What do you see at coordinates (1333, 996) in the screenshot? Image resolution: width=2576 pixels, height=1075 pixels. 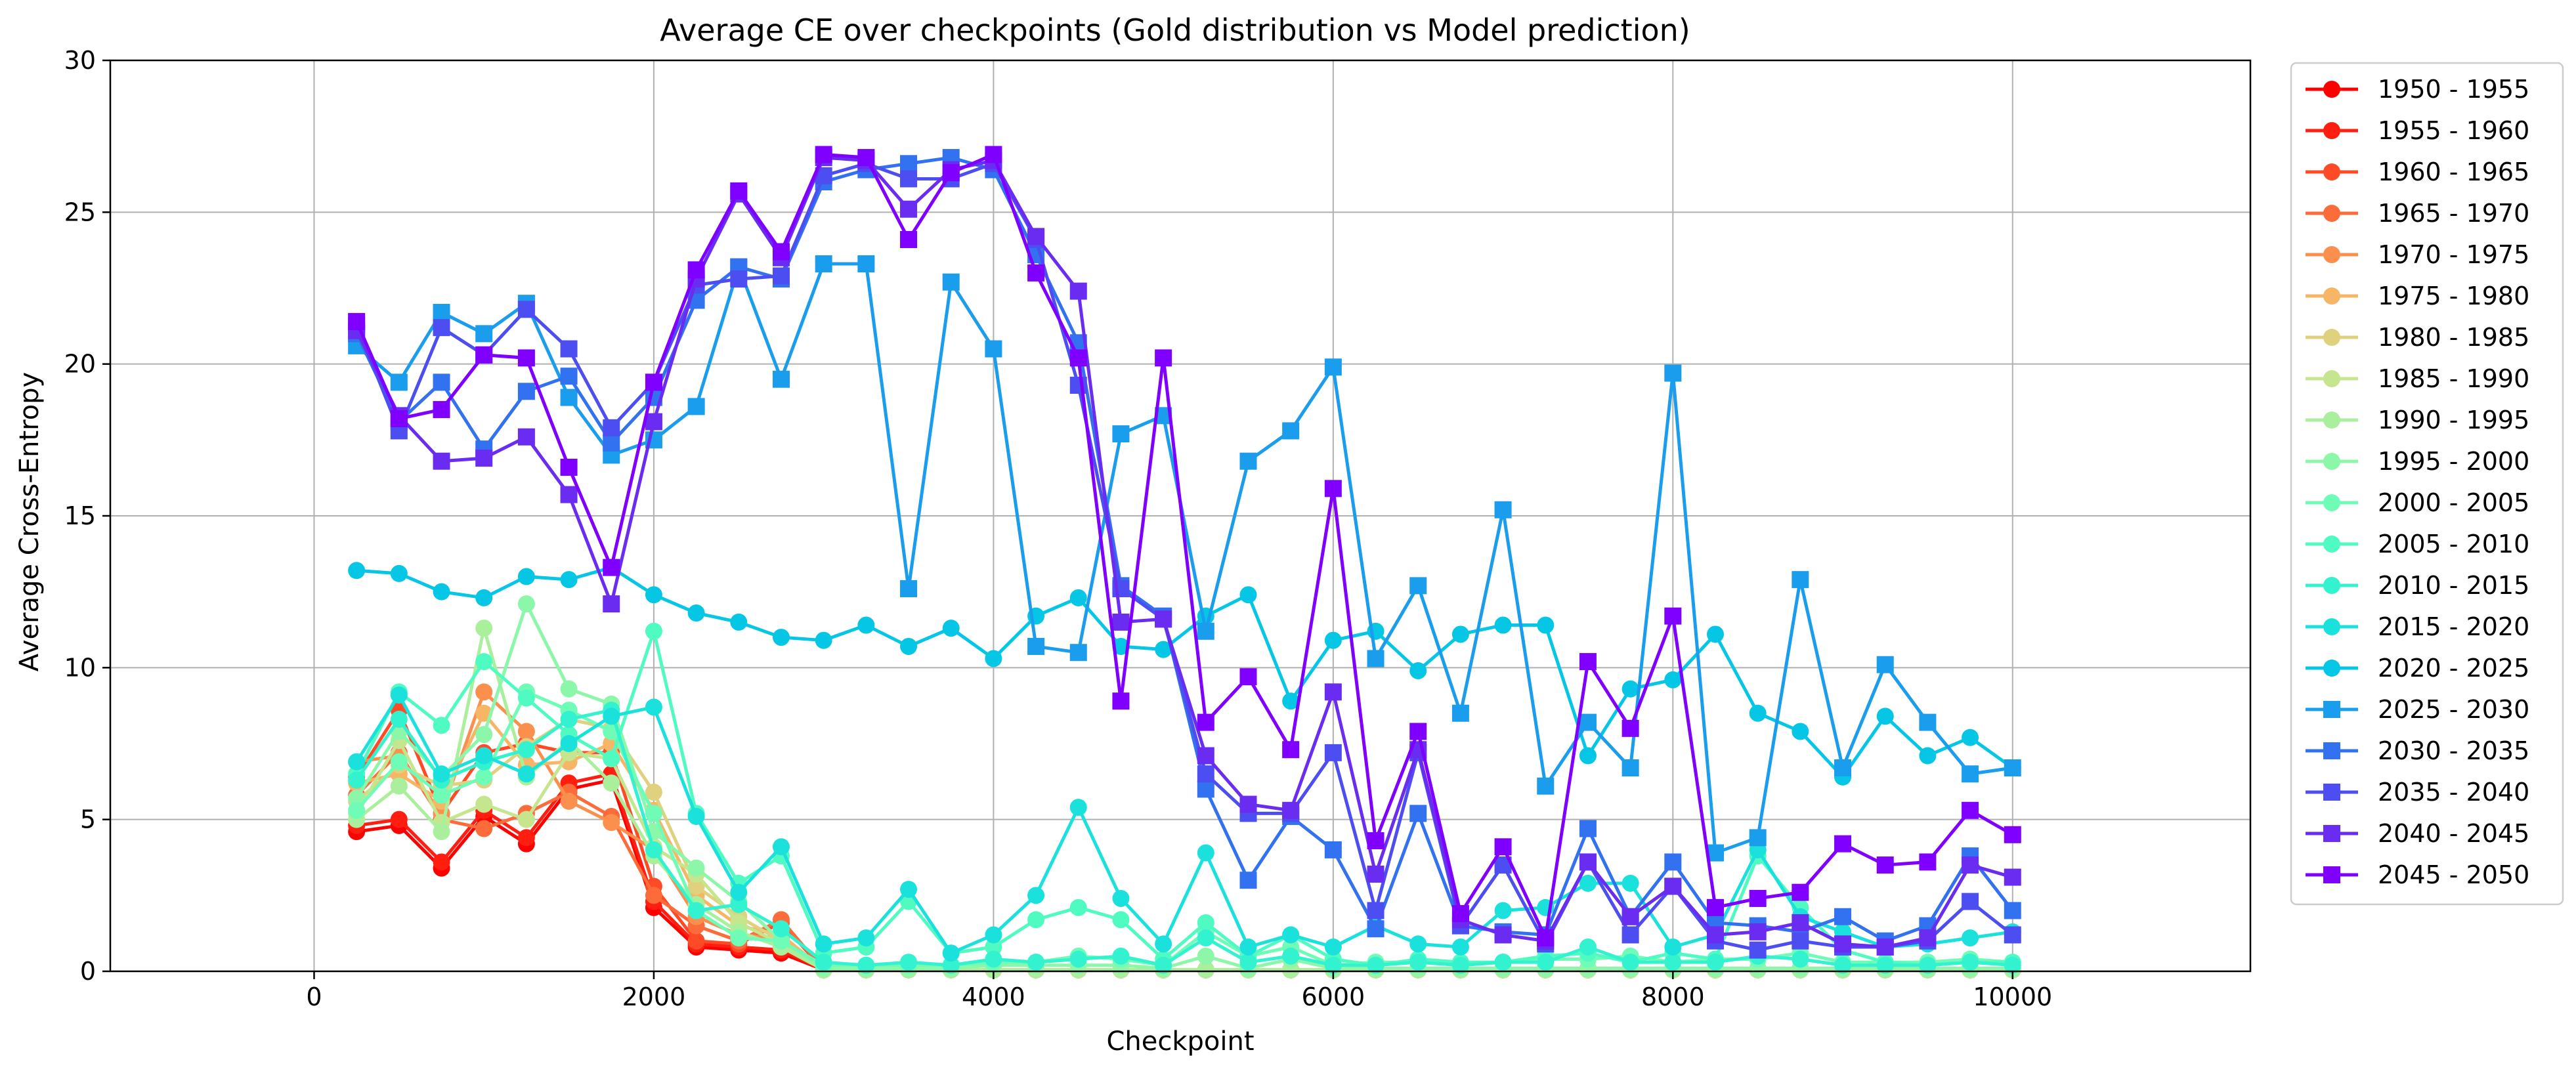 I see `x-tick-label: 6000` at bounding box center [1333, 996].